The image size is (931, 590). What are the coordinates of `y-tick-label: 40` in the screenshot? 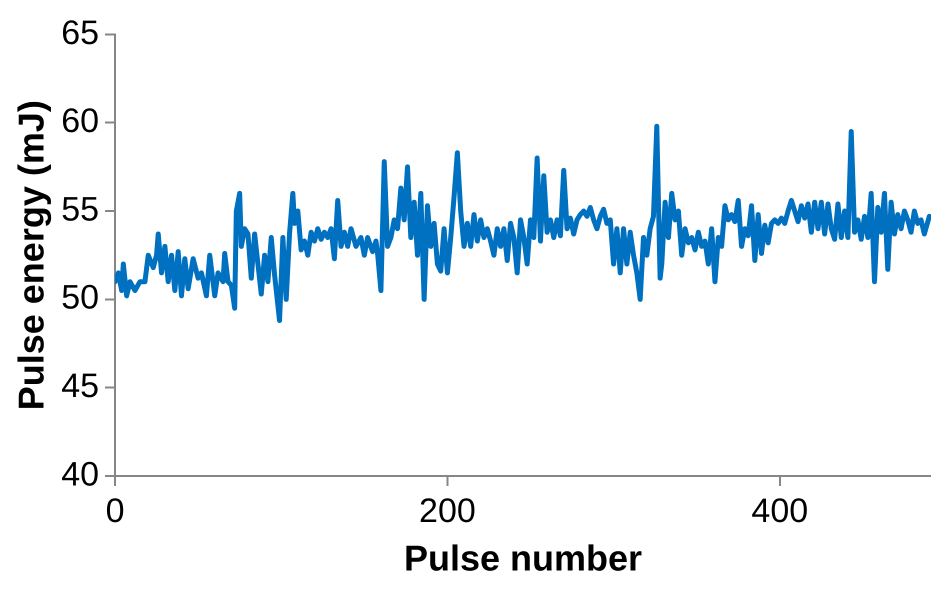 It's located at (80, 474).